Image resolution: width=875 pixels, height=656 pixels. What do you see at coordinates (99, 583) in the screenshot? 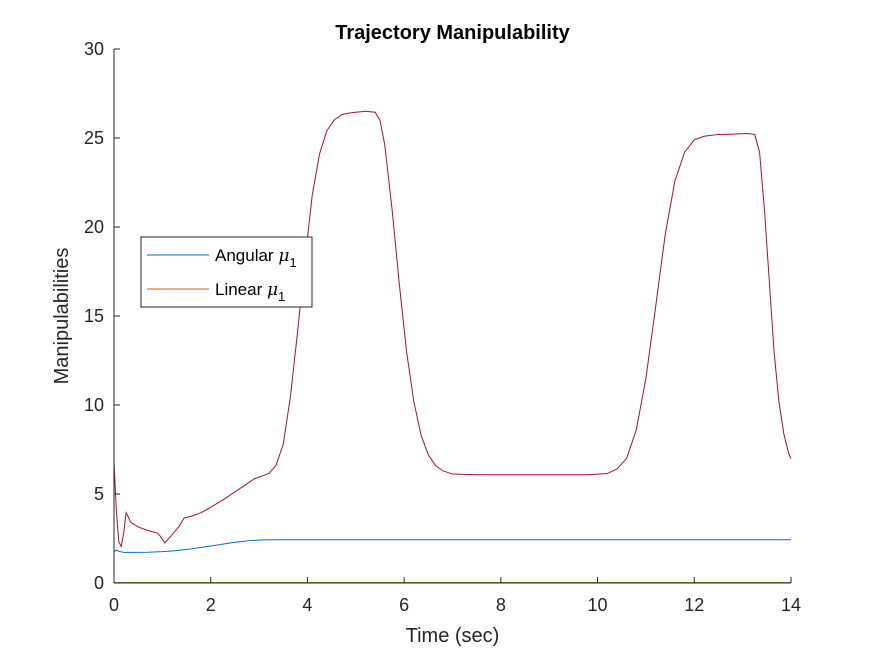
I see `y-tick-label: 0` at bounding box center [99, 583].